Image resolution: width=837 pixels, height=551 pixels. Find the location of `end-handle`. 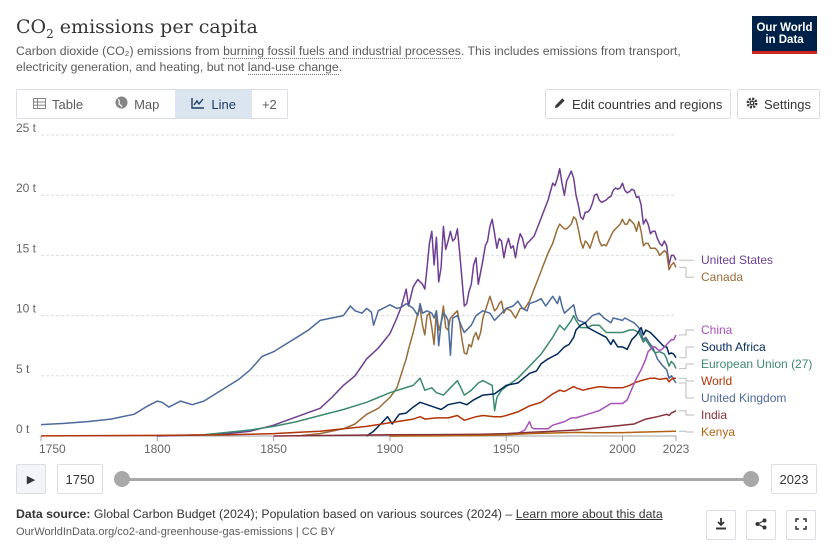

end-handle is located at coordinates (751, 479).